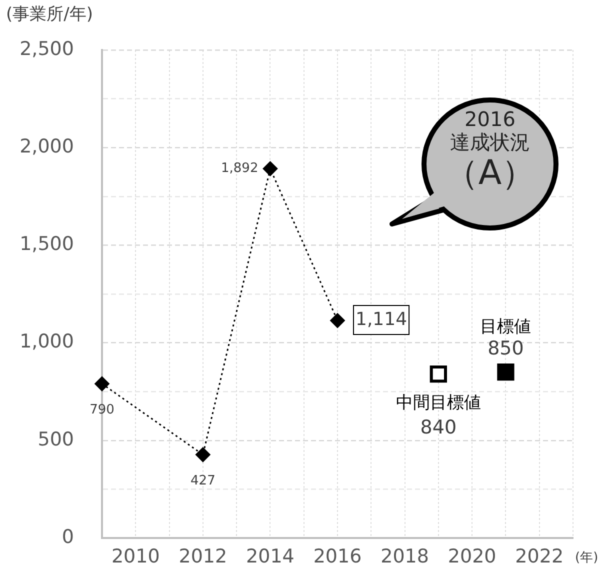 The height and width of the screenshot is (584, 602). What do you see at coordinates (490, 173) in the screenshot?
I see `annotation: （A）` at bounding box center [490, 173].